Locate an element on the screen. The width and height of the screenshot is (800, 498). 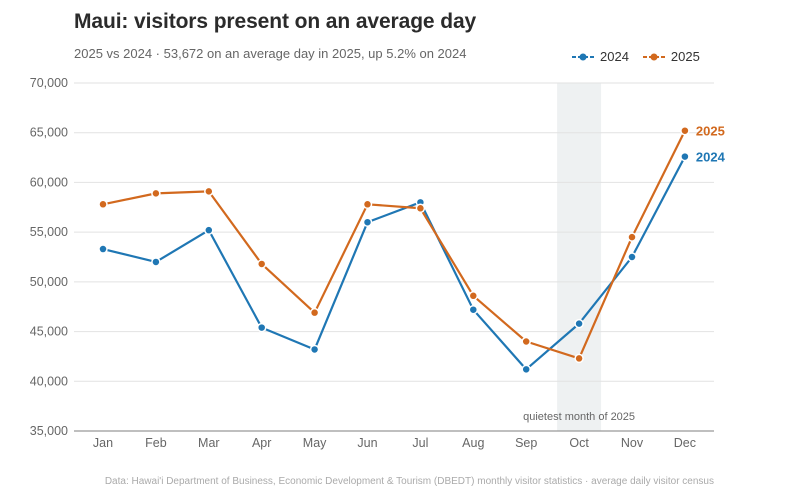
x-tick-label: May is located at coordinates (315, 443).